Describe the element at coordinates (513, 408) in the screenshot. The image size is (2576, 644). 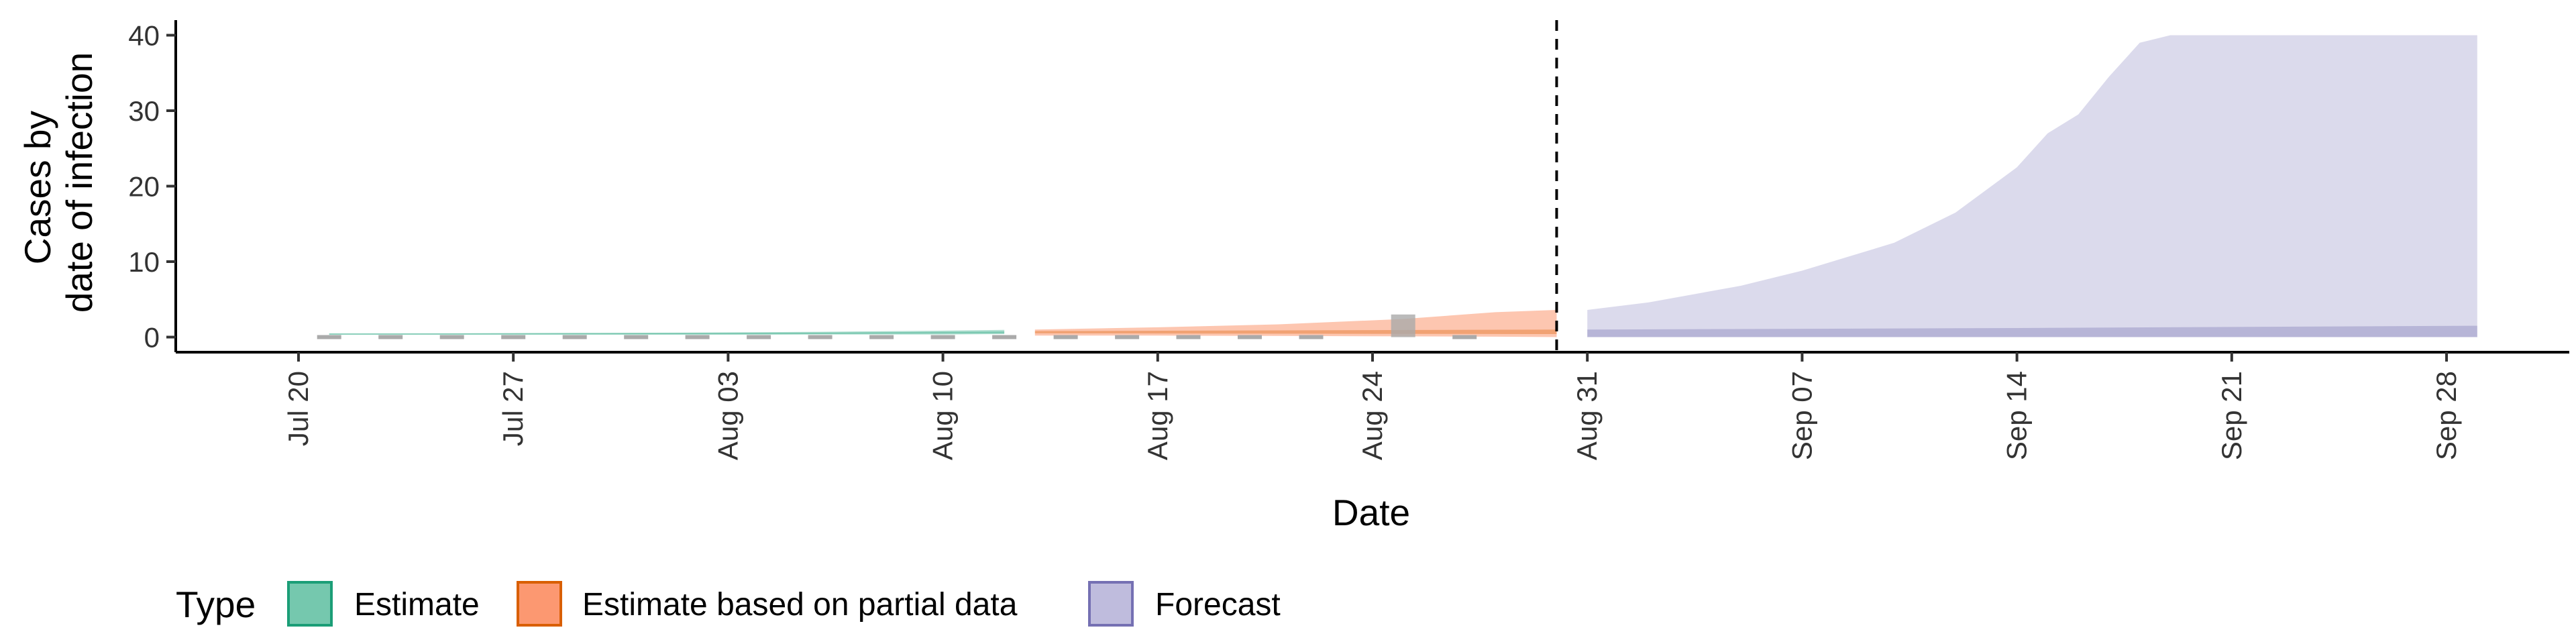
I see `x-tick-label-1: Jul 27` at that location.